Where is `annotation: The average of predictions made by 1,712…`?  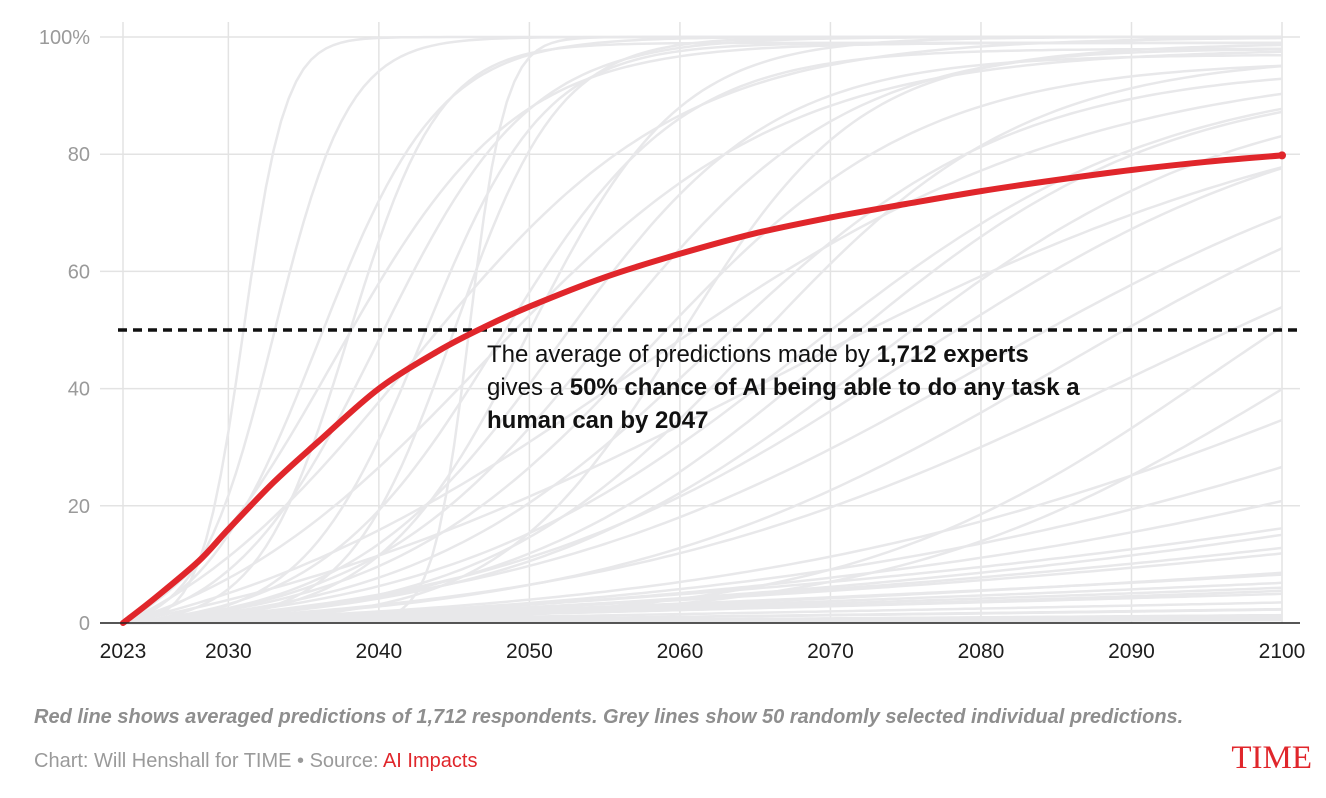
annotation: The average of predictions made by 1,712… is located at coordinates (787, 387).